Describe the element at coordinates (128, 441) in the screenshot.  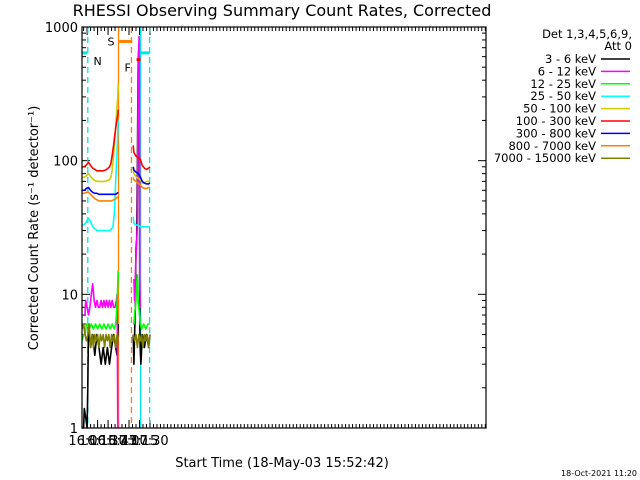
I see `x-tick-label: 17:00` at that location.